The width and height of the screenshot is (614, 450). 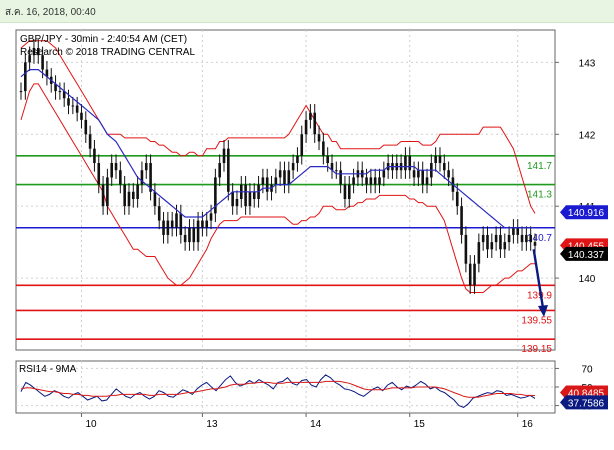 I want to click on rsi-lines, so click(x=278, y=391).